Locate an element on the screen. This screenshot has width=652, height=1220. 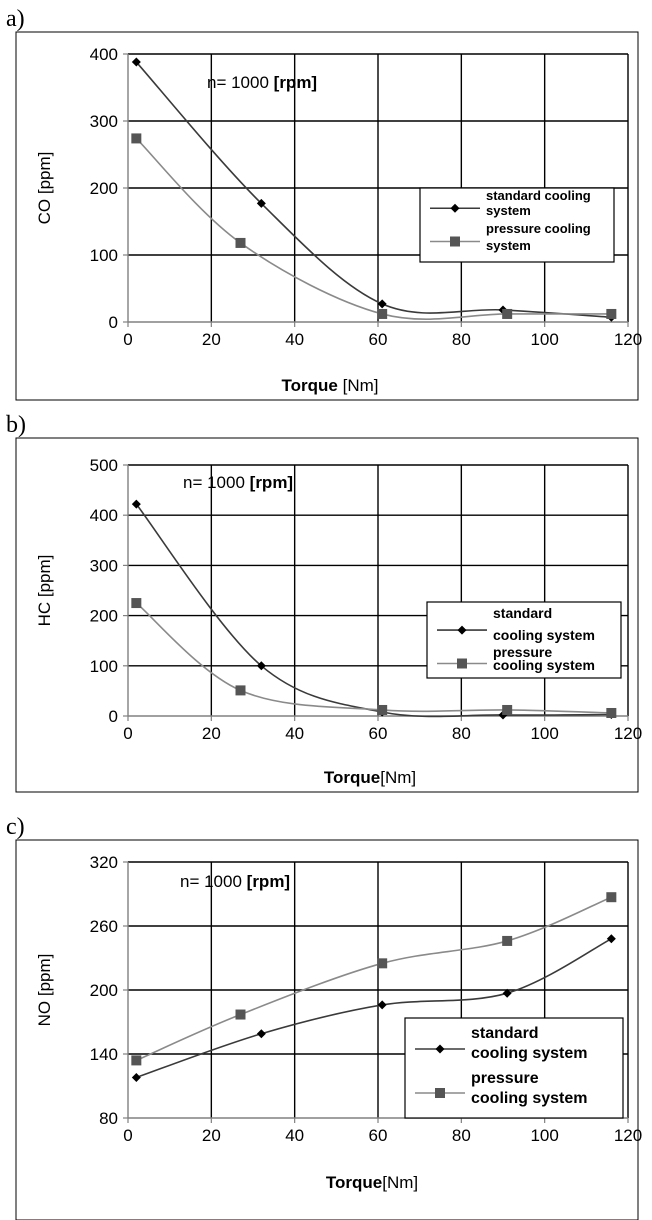
series-line is located at coordinates (373, 229).